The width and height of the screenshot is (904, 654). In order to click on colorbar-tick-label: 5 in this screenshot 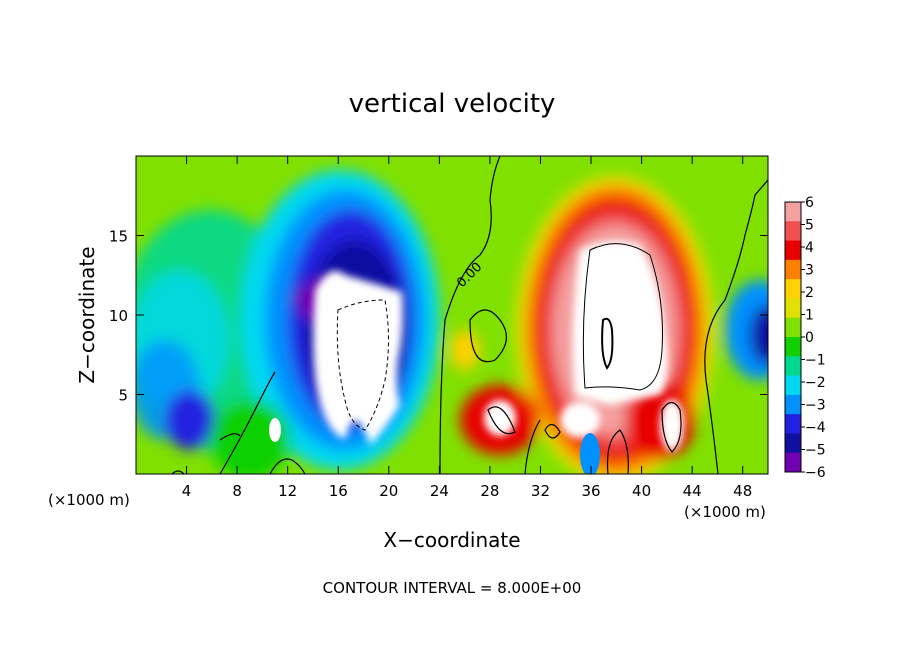, I will do `click(809, 226)`.